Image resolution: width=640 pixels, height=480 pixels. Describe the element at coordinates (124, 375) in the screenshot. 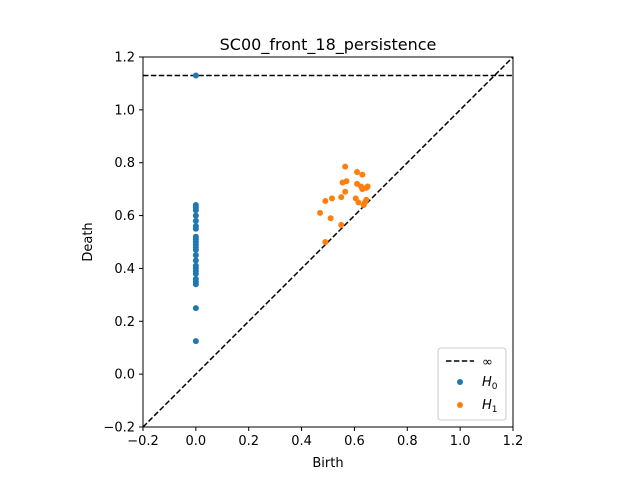

I see `y-tick-label-1: 0.0` at that location.